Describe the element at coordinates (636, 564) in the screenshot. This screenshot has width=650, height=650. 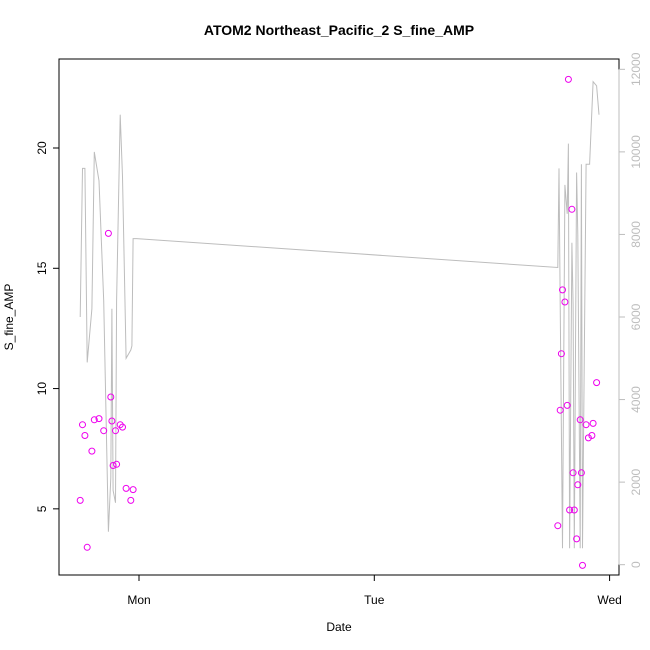
I see `y2-tick-label: 0` at that location.